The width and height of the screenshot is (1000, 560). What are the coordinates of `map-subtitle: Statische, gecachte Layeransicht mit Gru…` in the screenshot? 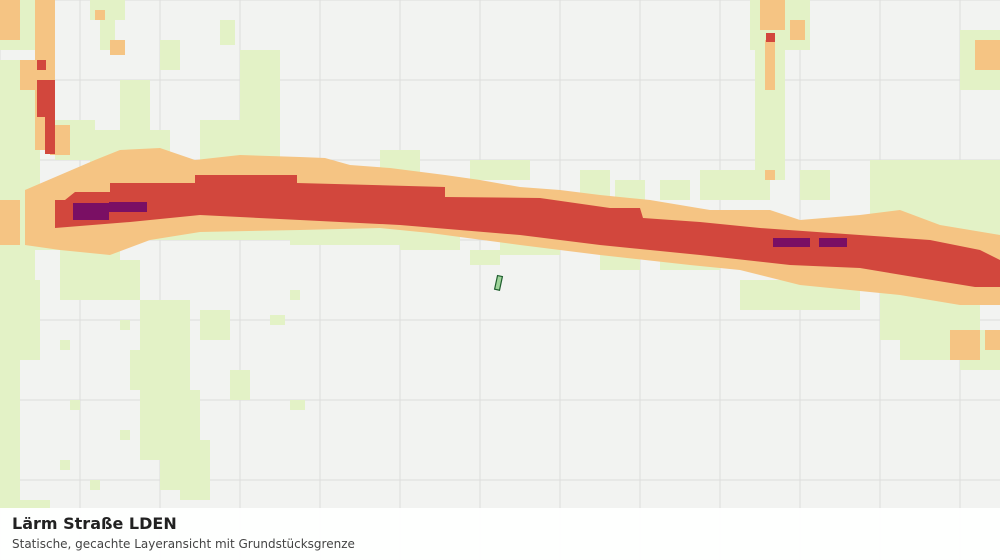 It's located at (183, 544).